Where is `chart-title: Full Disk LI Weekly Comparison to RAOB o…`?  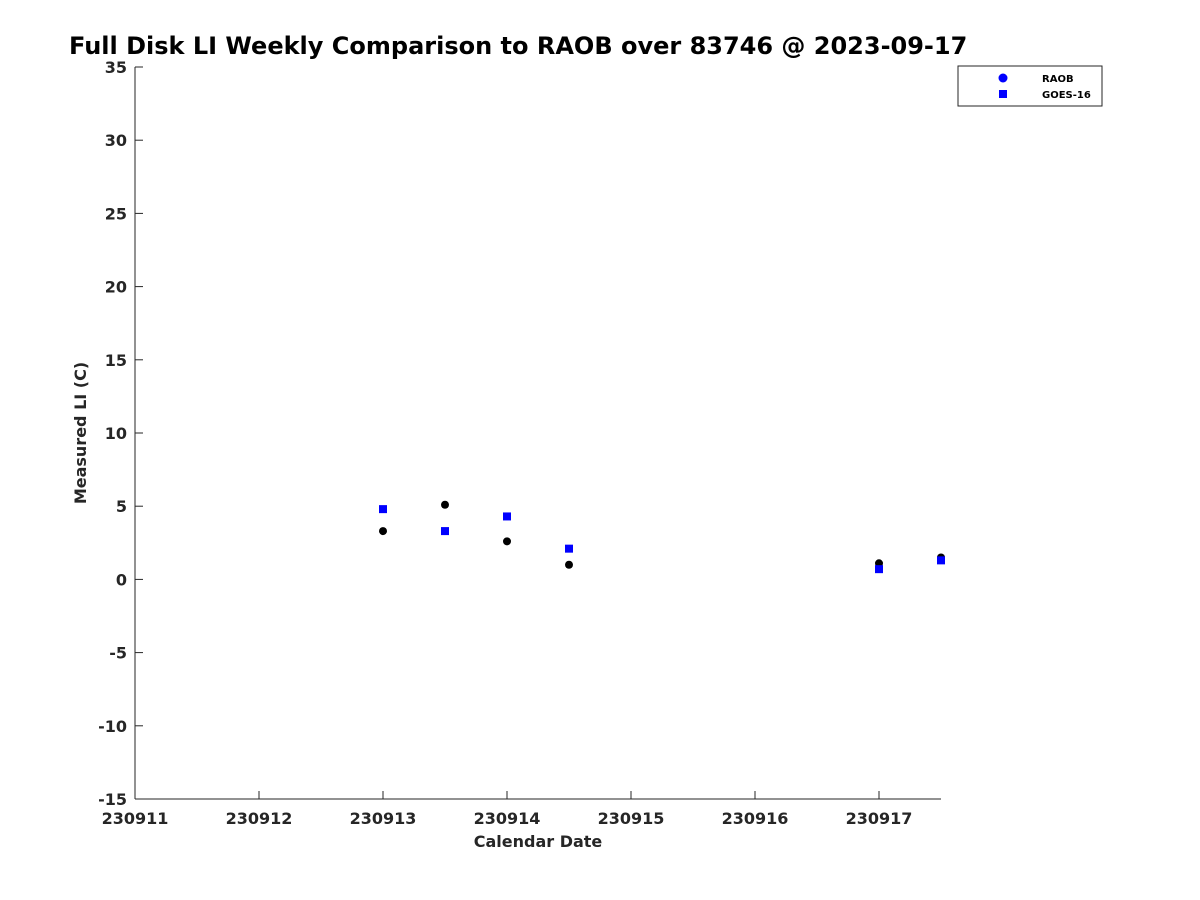 chart-title: Full Disk LI Weekly Comparison to RAOB o… is located at coordinates (518, 46).